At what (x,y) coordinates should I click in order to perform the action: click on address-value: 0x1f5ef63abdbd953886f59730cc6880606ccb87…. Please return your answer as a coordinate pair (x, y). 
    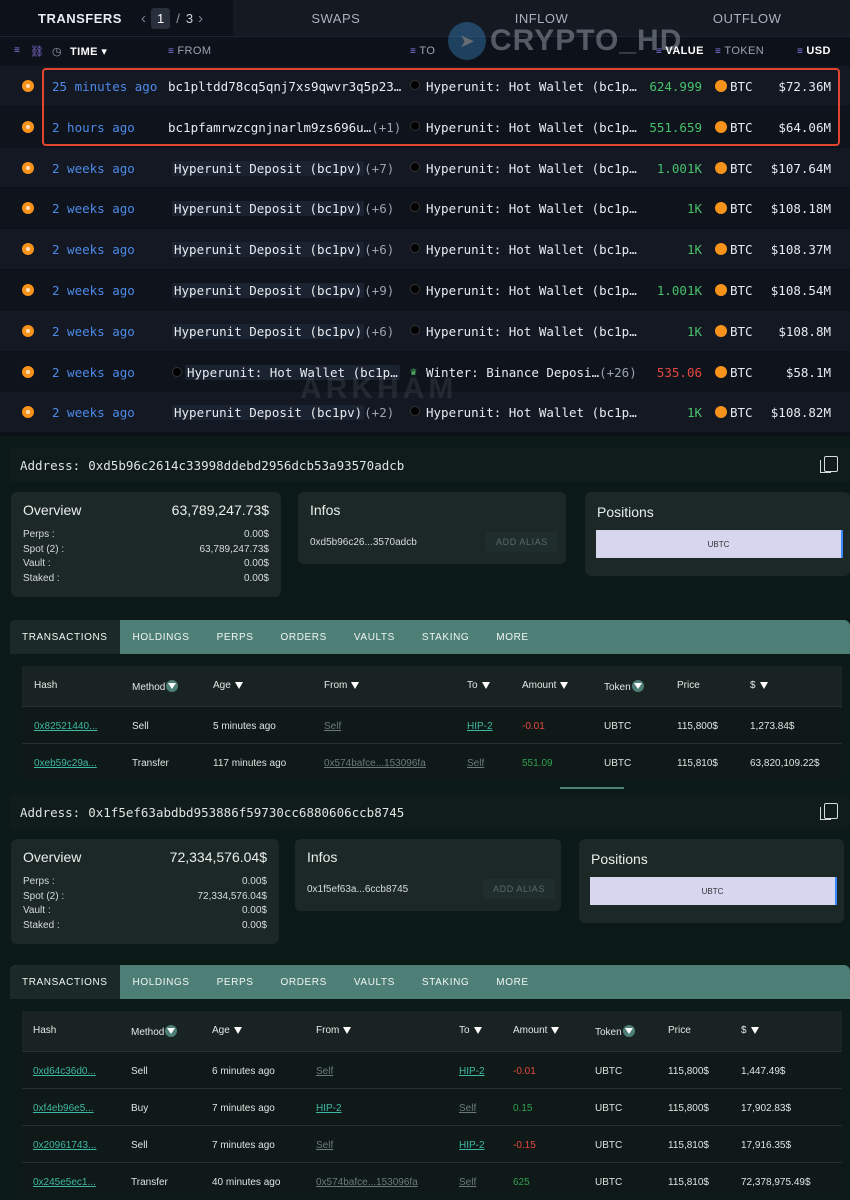
    Looking at the image, I should click on (246, 812).